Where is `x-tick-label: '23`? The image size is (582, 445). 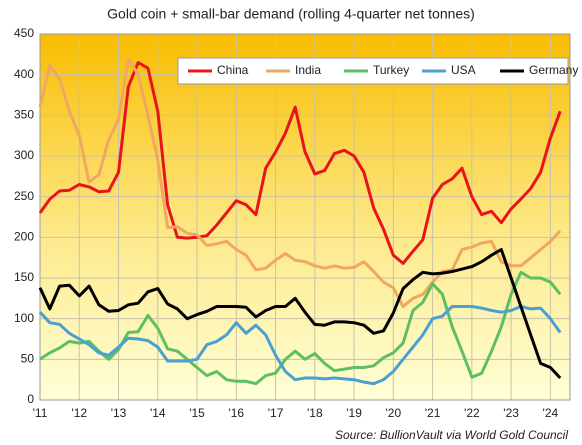 x-tick-label: '23 is located at coordinates (511, 413).